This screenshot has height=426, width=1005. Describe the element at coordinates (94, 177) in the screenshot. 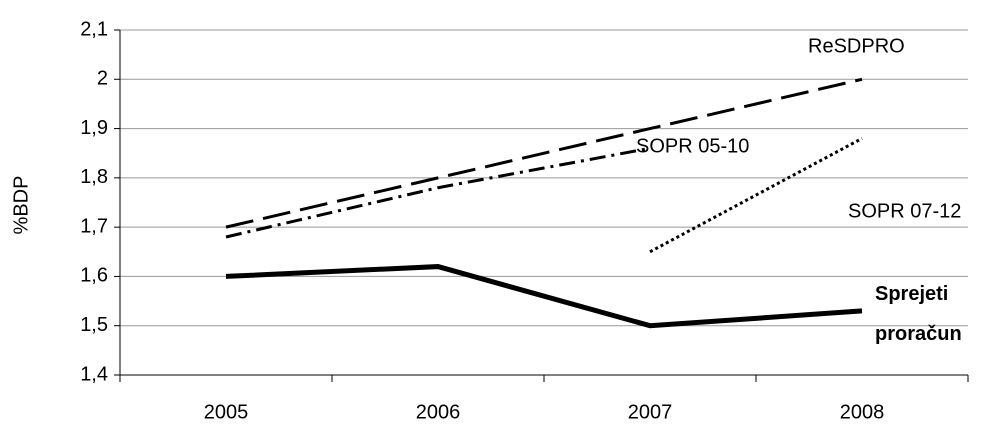

I see `y-tick-label: 1,8` at that location.